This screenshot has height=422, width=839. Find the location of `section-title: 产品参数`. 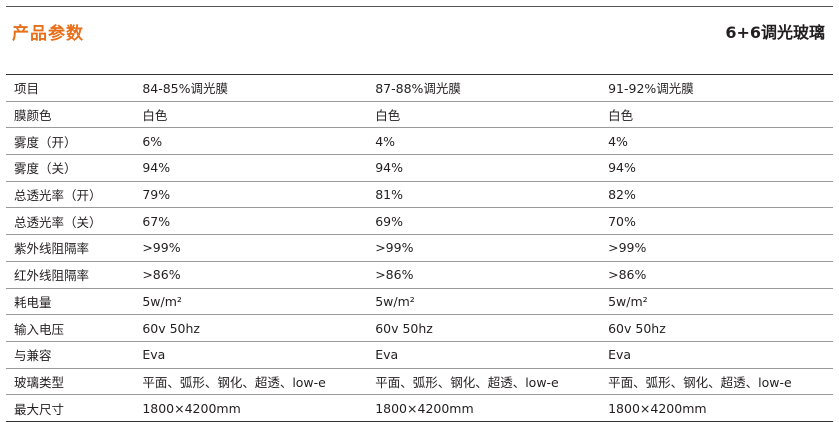

section-title: 产品参数 is located at coordinates (48, 34).